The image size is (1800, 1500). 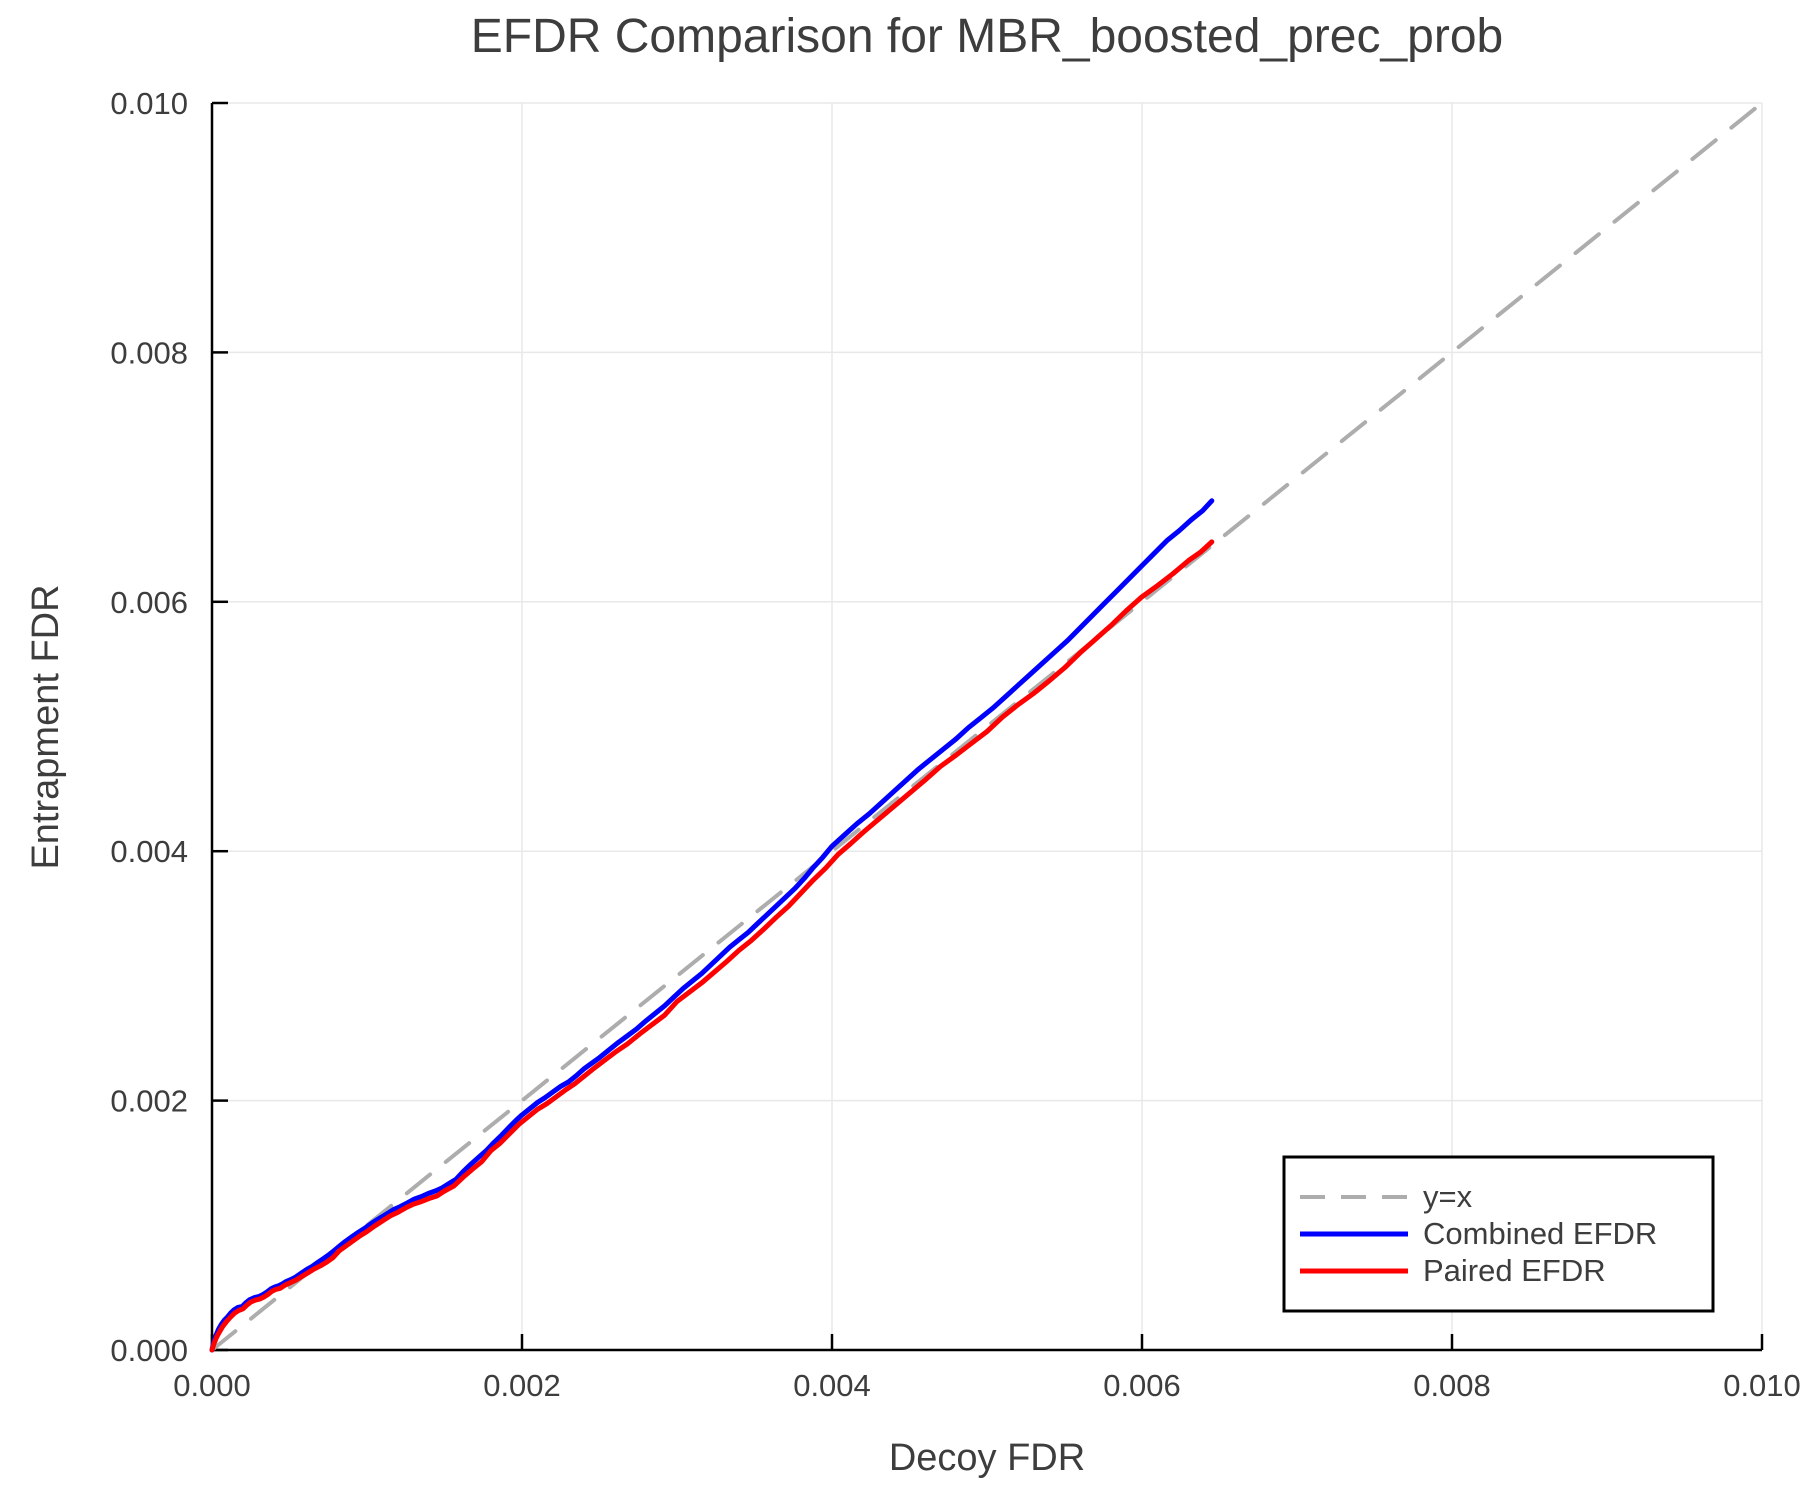 What do you see at coordinates (212, 1385) in the screenshot?
I see `x-tick-label: 0.000` at bounding box center [212, 1385].